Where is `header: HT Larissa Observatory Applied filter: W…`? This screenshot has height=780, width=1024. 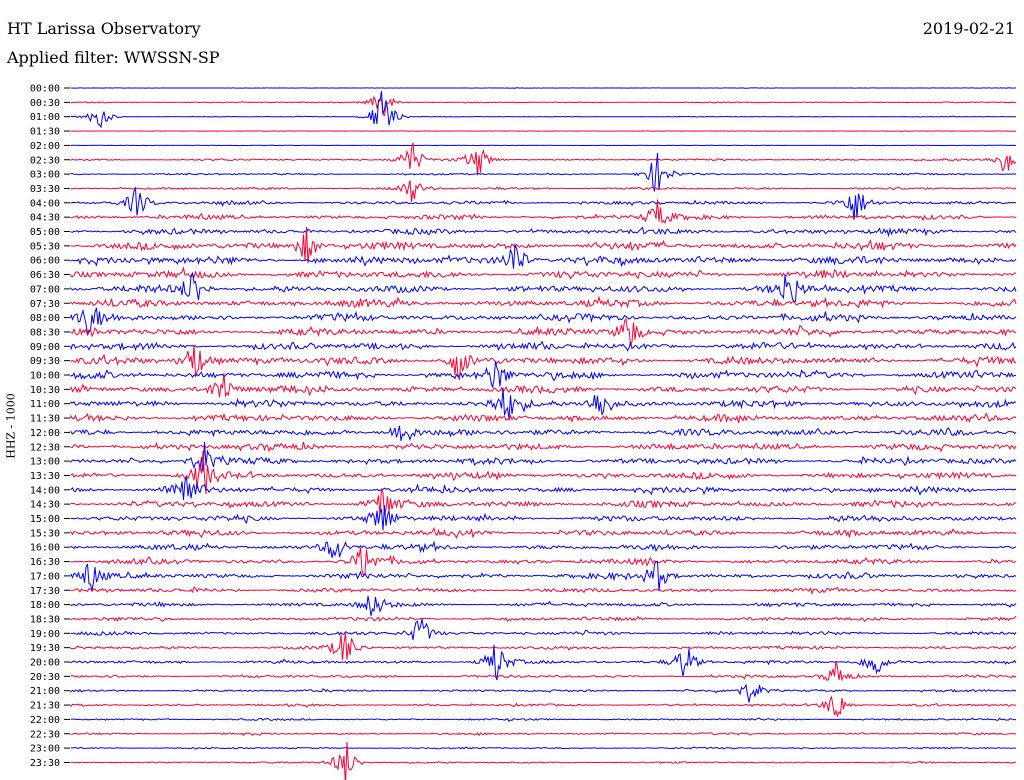 header: HT Larissa Observatory Applied filter: W… is located at coordinates (113, 48).